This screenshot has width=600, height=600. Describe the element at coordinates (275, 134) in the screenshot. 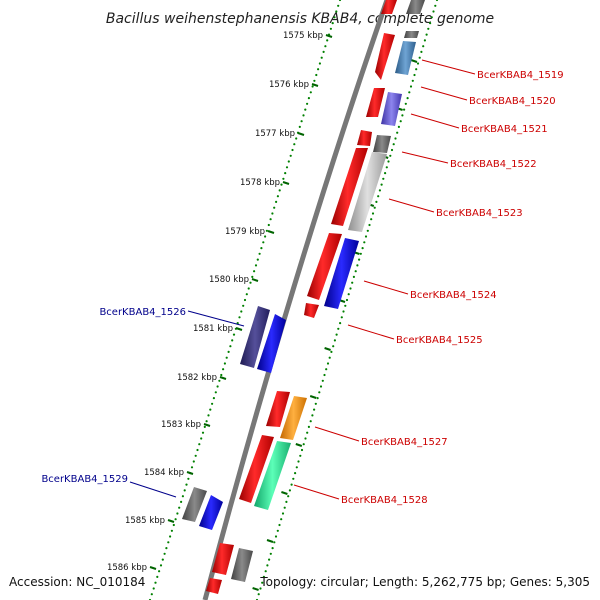

I see `ruler-label: 1577 kbp` at that location.